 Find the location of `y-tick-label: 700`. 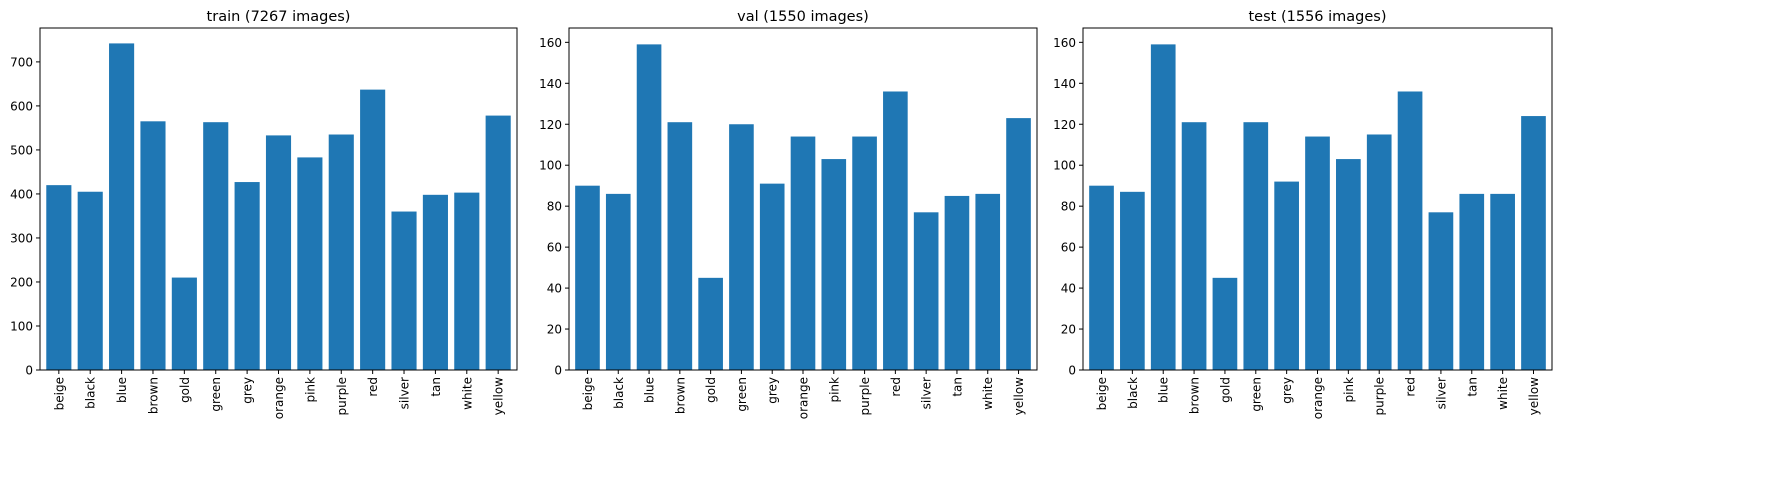

y-tick-label: 700 is located at coordinates (21, 62).